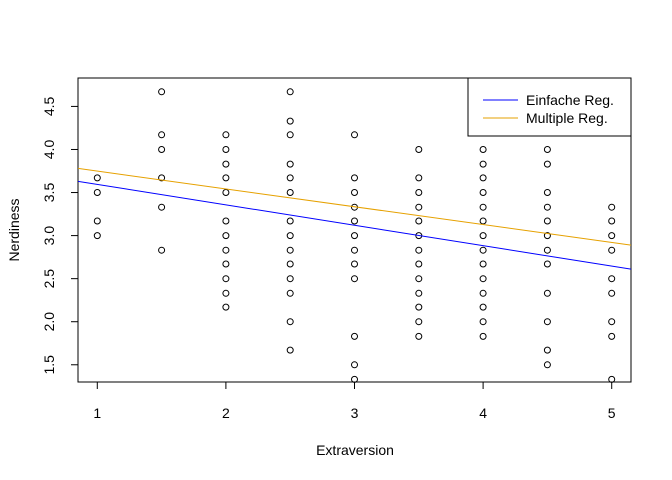 The image size is (672, 480). Describe the element at coordinates (14, 229) in the screenshot. I see `y-axis-label: Nerdiness` at that location.